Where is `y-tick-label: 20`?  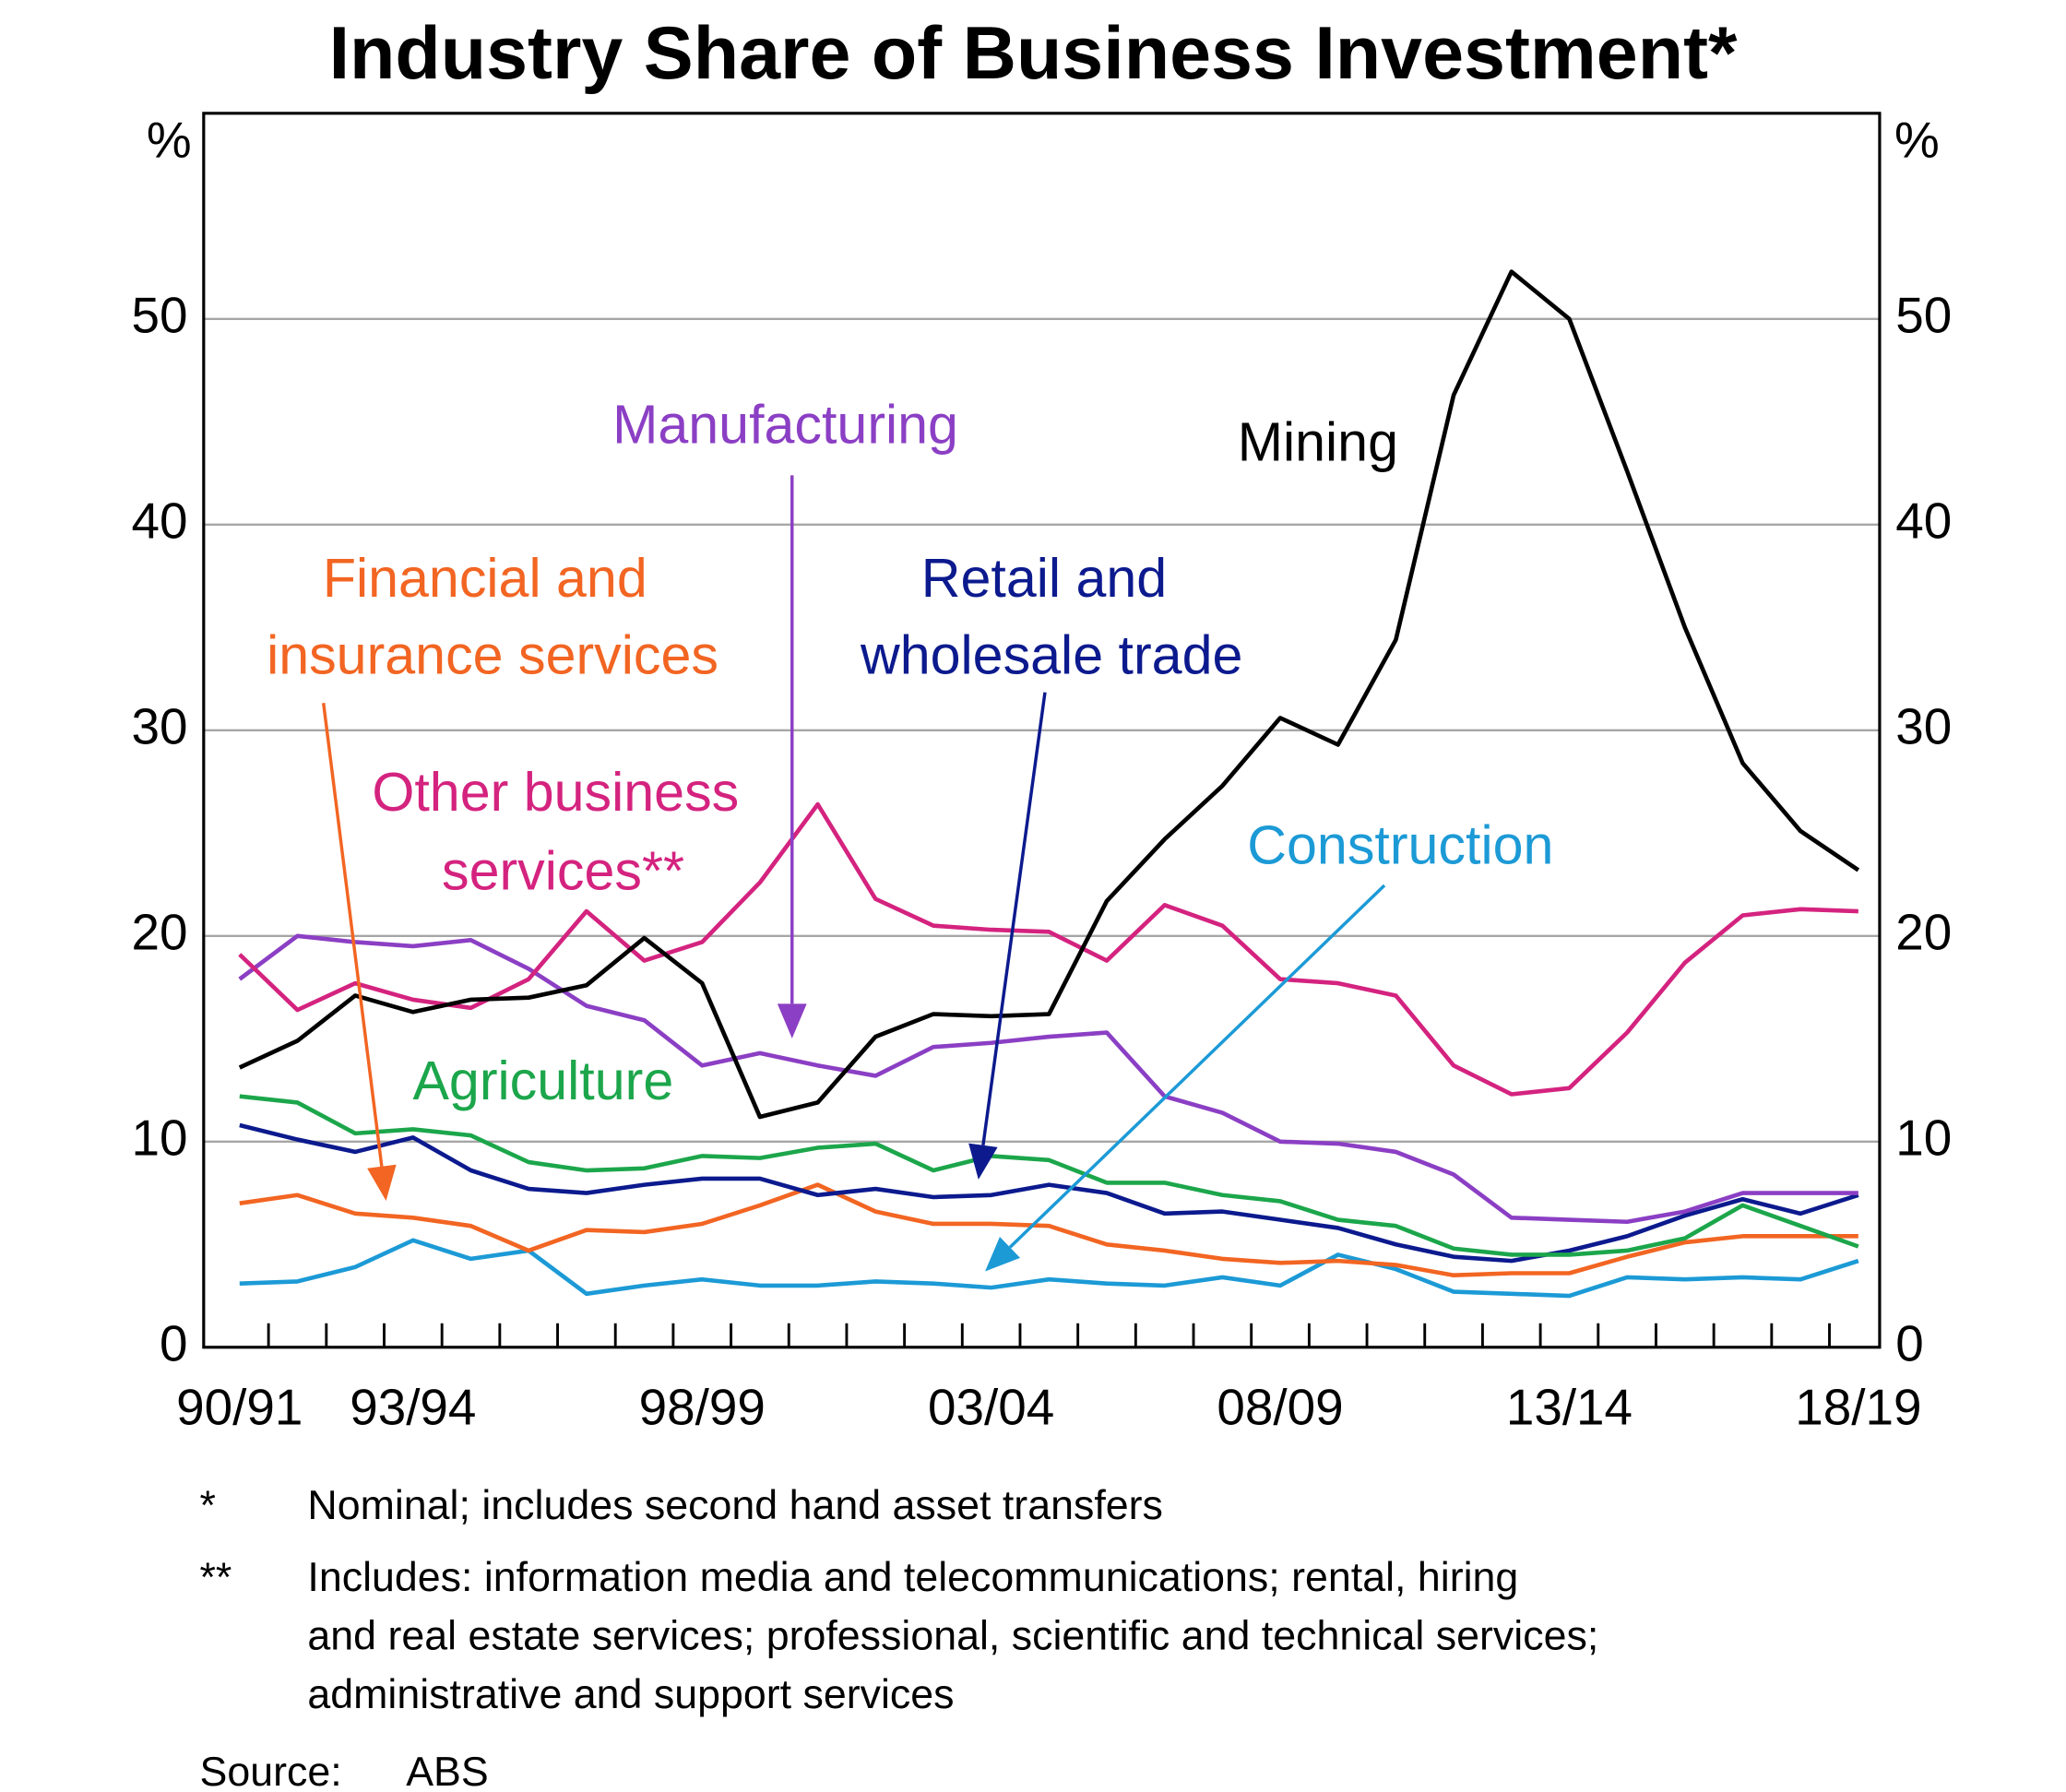 y-tick-label: 20 is located at coordinates (160, 931).